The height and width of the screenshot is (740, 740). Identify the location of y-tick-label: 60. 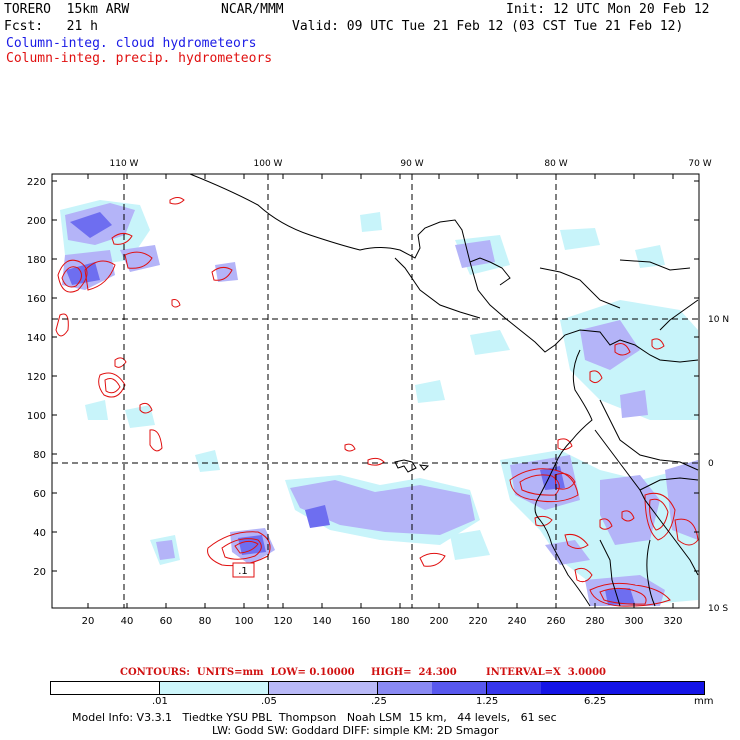
(39, 494).